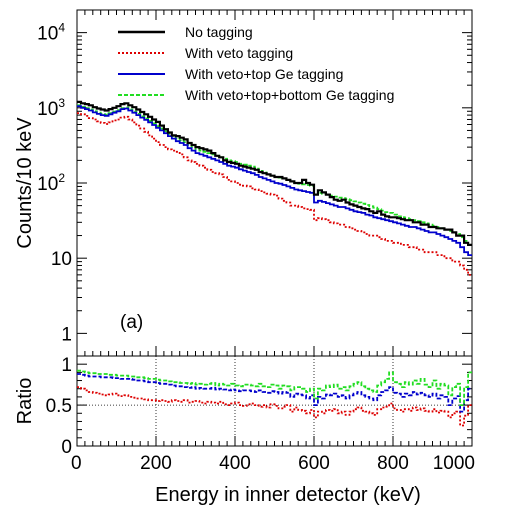 The width and height of the screenshot is (512, 512). I want to click on main-y-axis-label: Counts/10 keV, so click(25, 183).